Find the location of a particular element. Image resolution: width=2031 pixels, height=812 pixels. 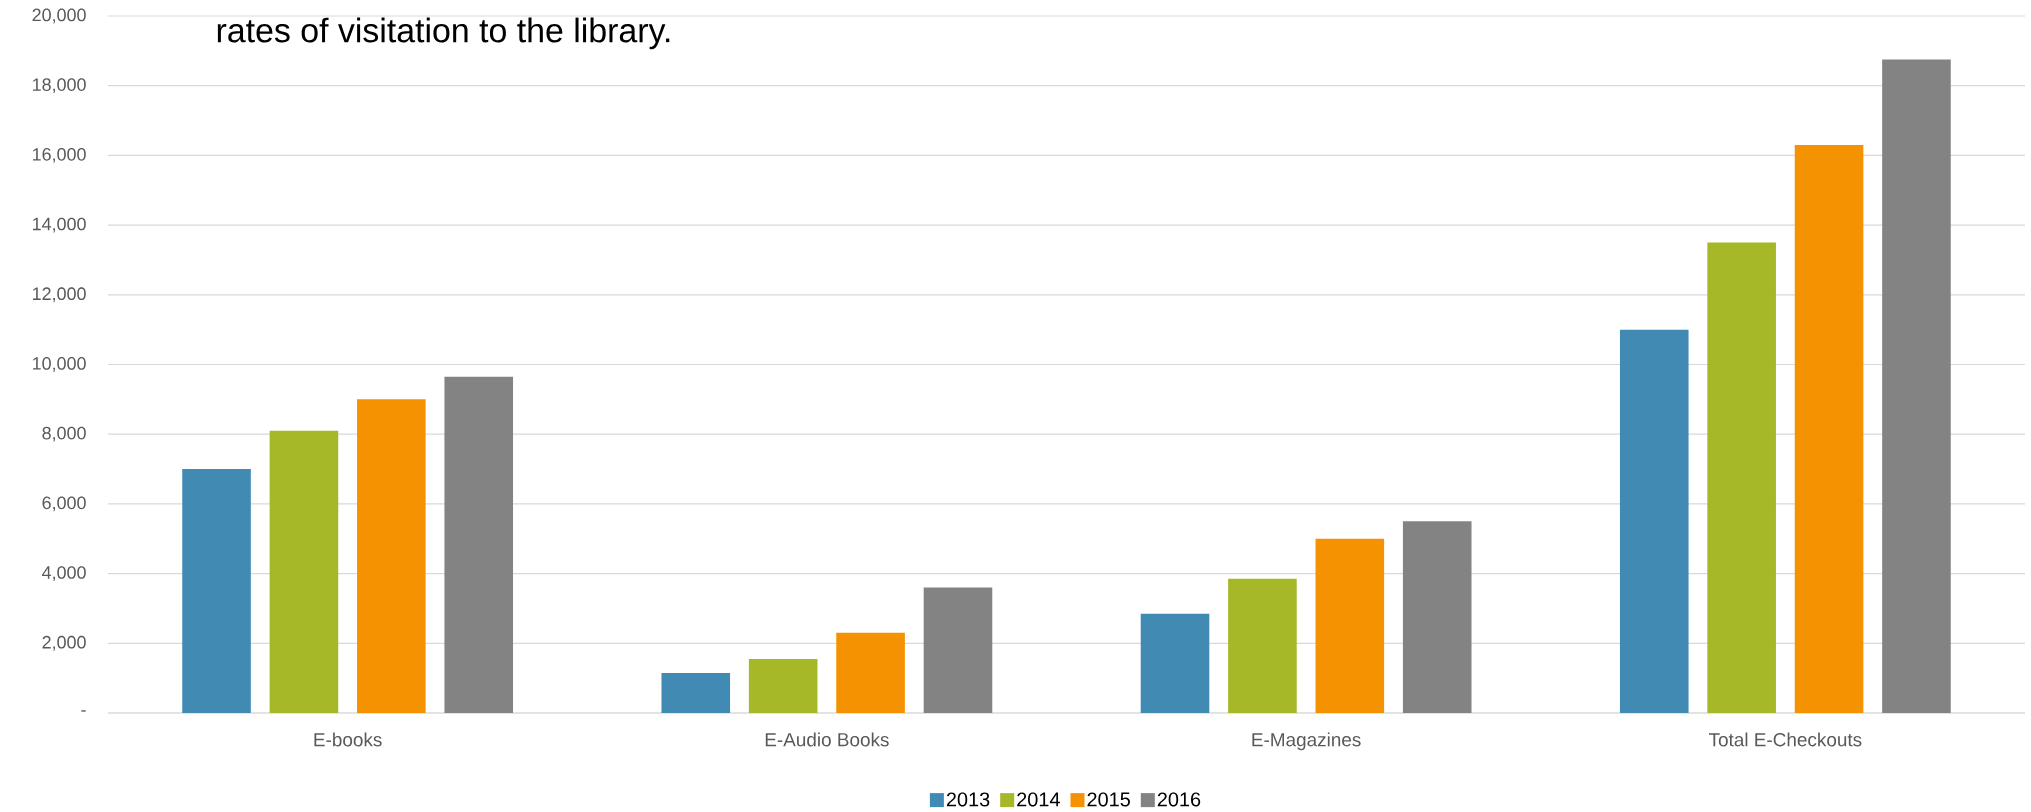

y-tick-label: 4,000 is located at coordinates (64, 574).